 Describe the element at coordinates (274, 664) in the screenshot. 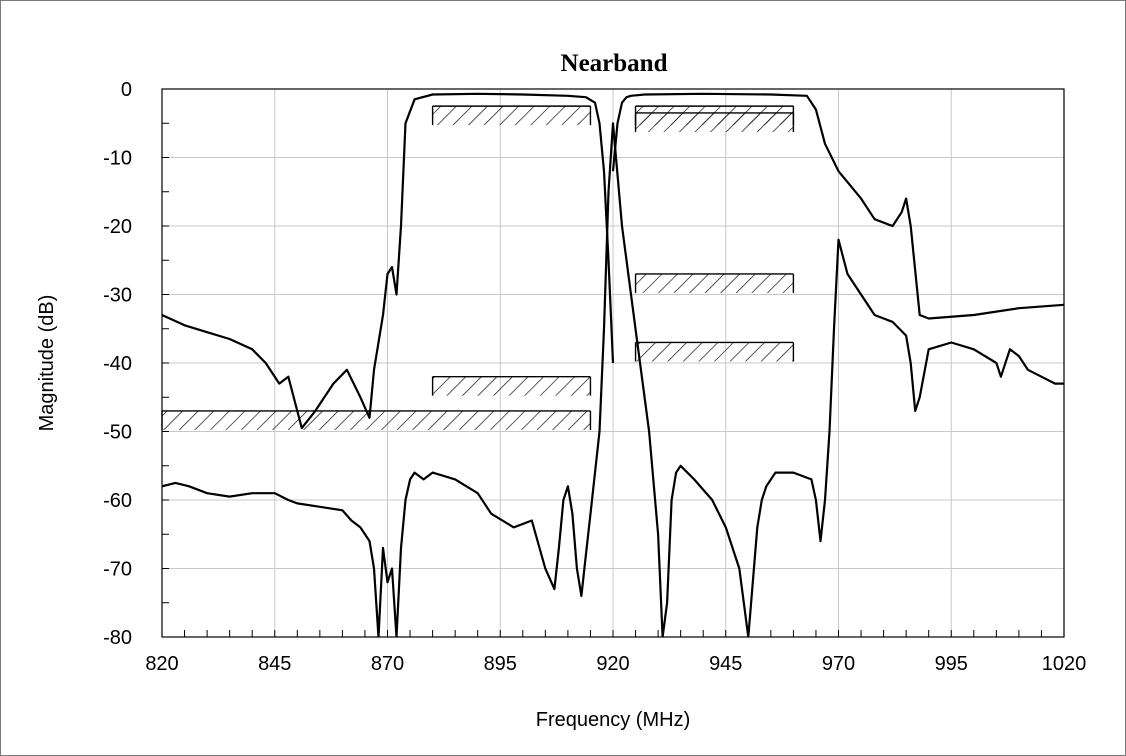

I see `x-tick-label: 845` at that location.